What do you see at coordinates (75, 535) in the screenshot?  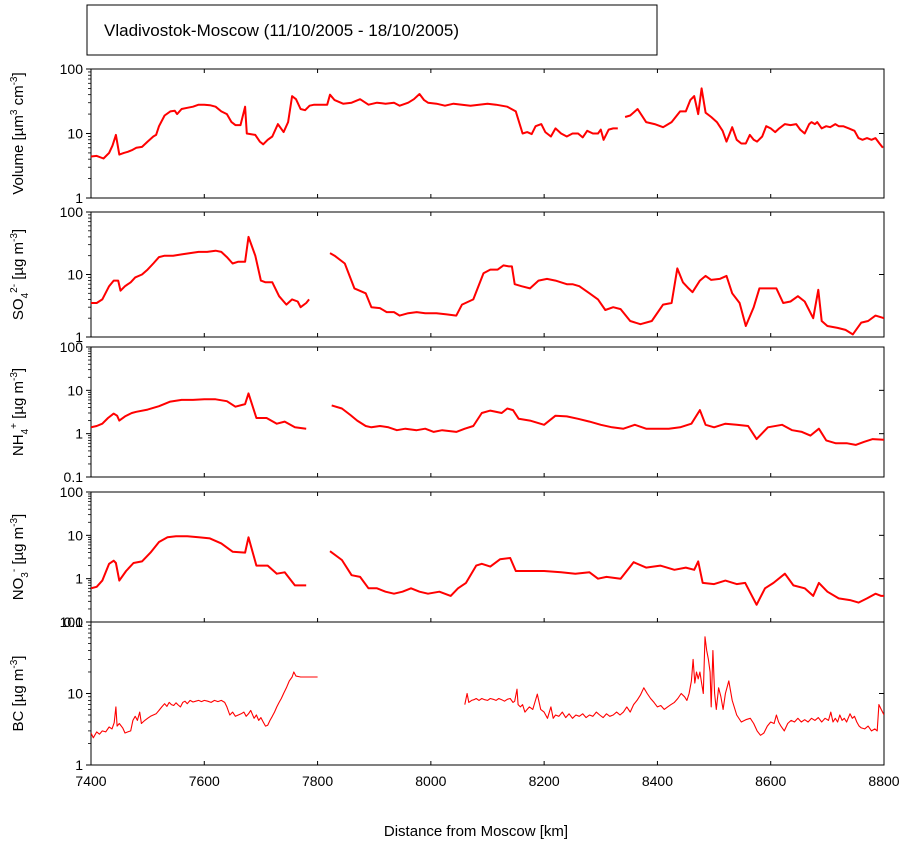 I see `no3-y-tick-label: 10` at bounding box center [75, 535].